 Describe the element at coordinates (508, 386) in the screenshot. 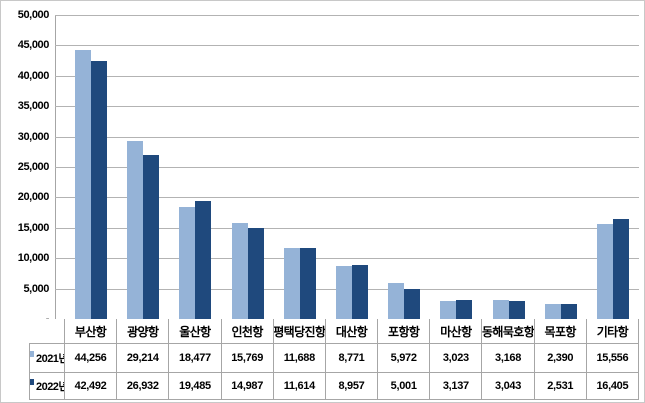

I see `value-cell: 3,043` at that location.